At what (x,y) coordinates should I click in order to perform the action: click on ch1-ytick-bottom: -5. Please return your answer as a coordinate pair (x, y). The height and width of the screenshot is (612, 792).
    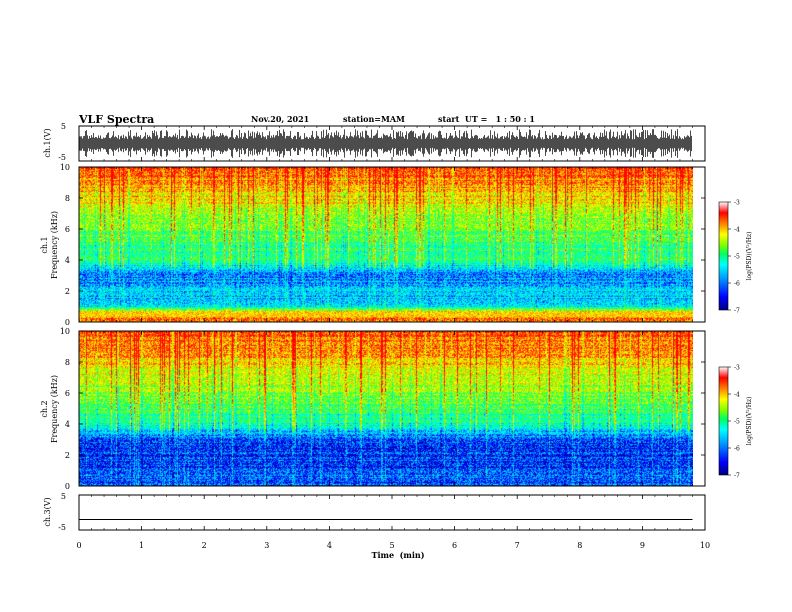
    Looking at the image, I should click on (62, 157).